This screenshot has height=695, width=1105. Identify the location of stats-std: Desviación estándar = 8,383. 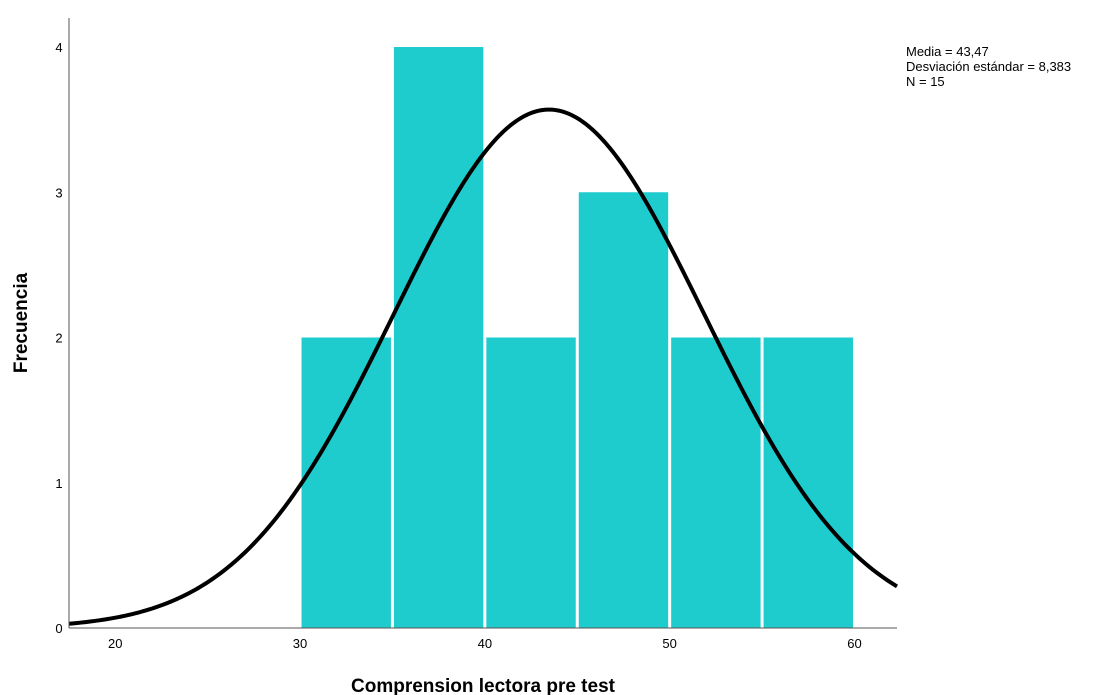
(988, 66).